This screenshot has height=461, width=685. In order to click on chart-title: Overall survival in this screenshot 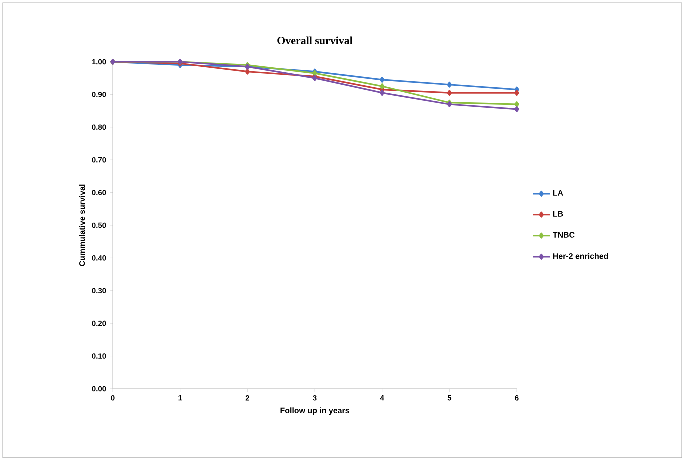, I will do `click(315, 40)`.